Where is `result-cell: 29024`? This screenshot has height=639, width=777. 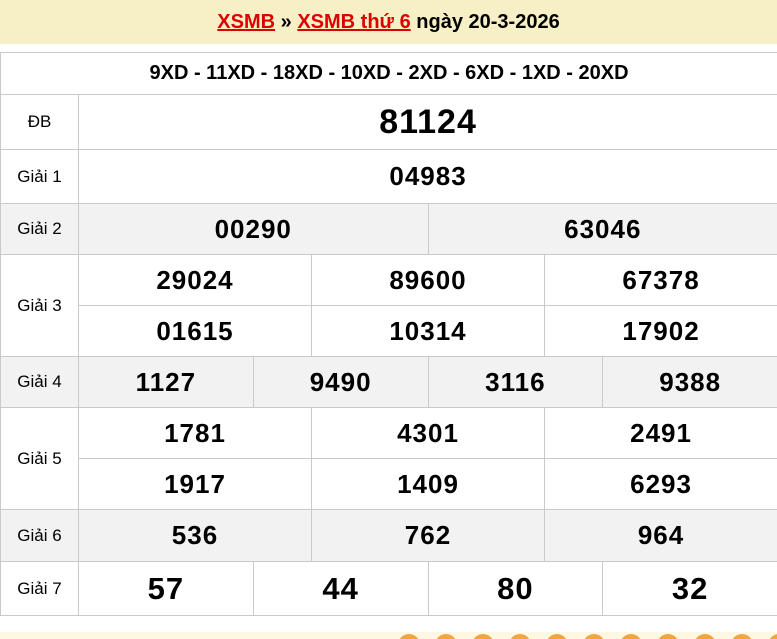 result-cell: 29024 is located at coordinates (195, 280).